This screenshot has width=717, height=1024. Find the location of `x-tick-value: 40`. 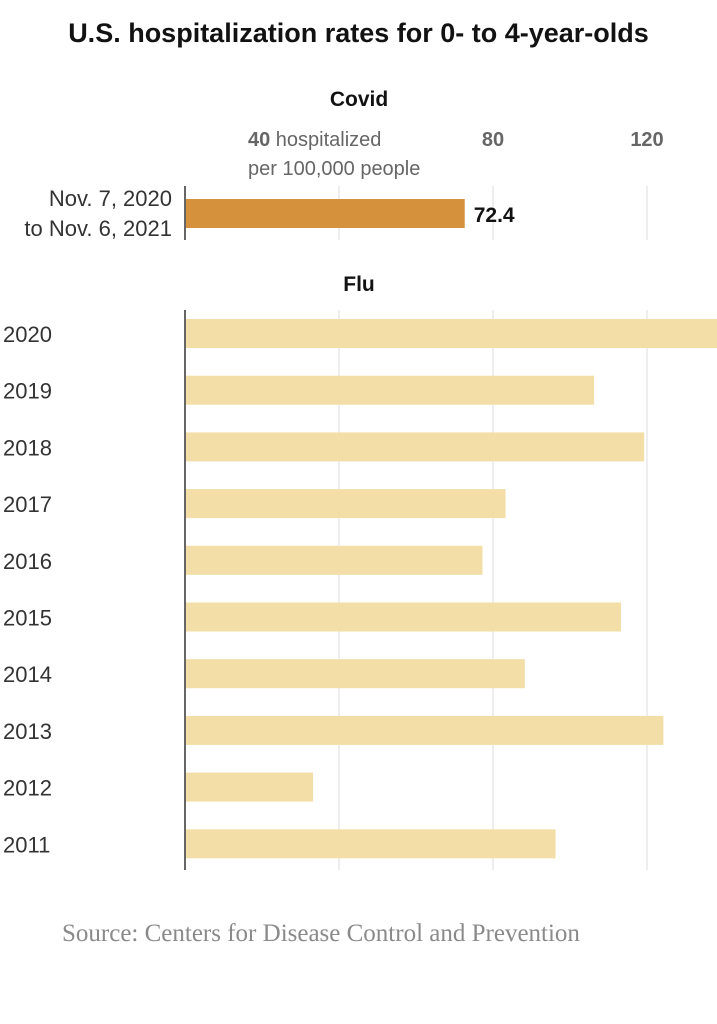

x-tick-value: 40 is located at coordinates (259, 140).